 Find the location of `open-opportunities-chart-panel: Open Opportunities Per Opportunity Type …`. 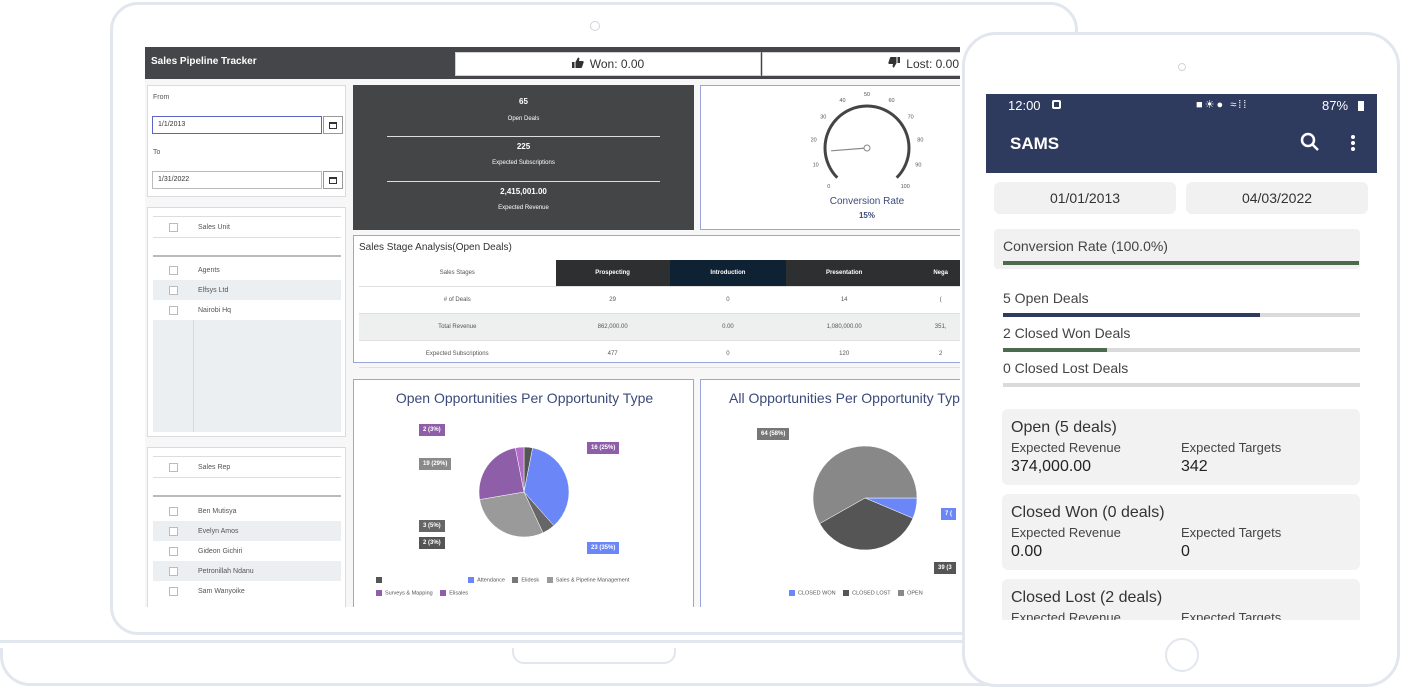

open-opportunities-chart-panel: Open Opportunities Per Opportunity Type … is located at coordinates (523, 493).